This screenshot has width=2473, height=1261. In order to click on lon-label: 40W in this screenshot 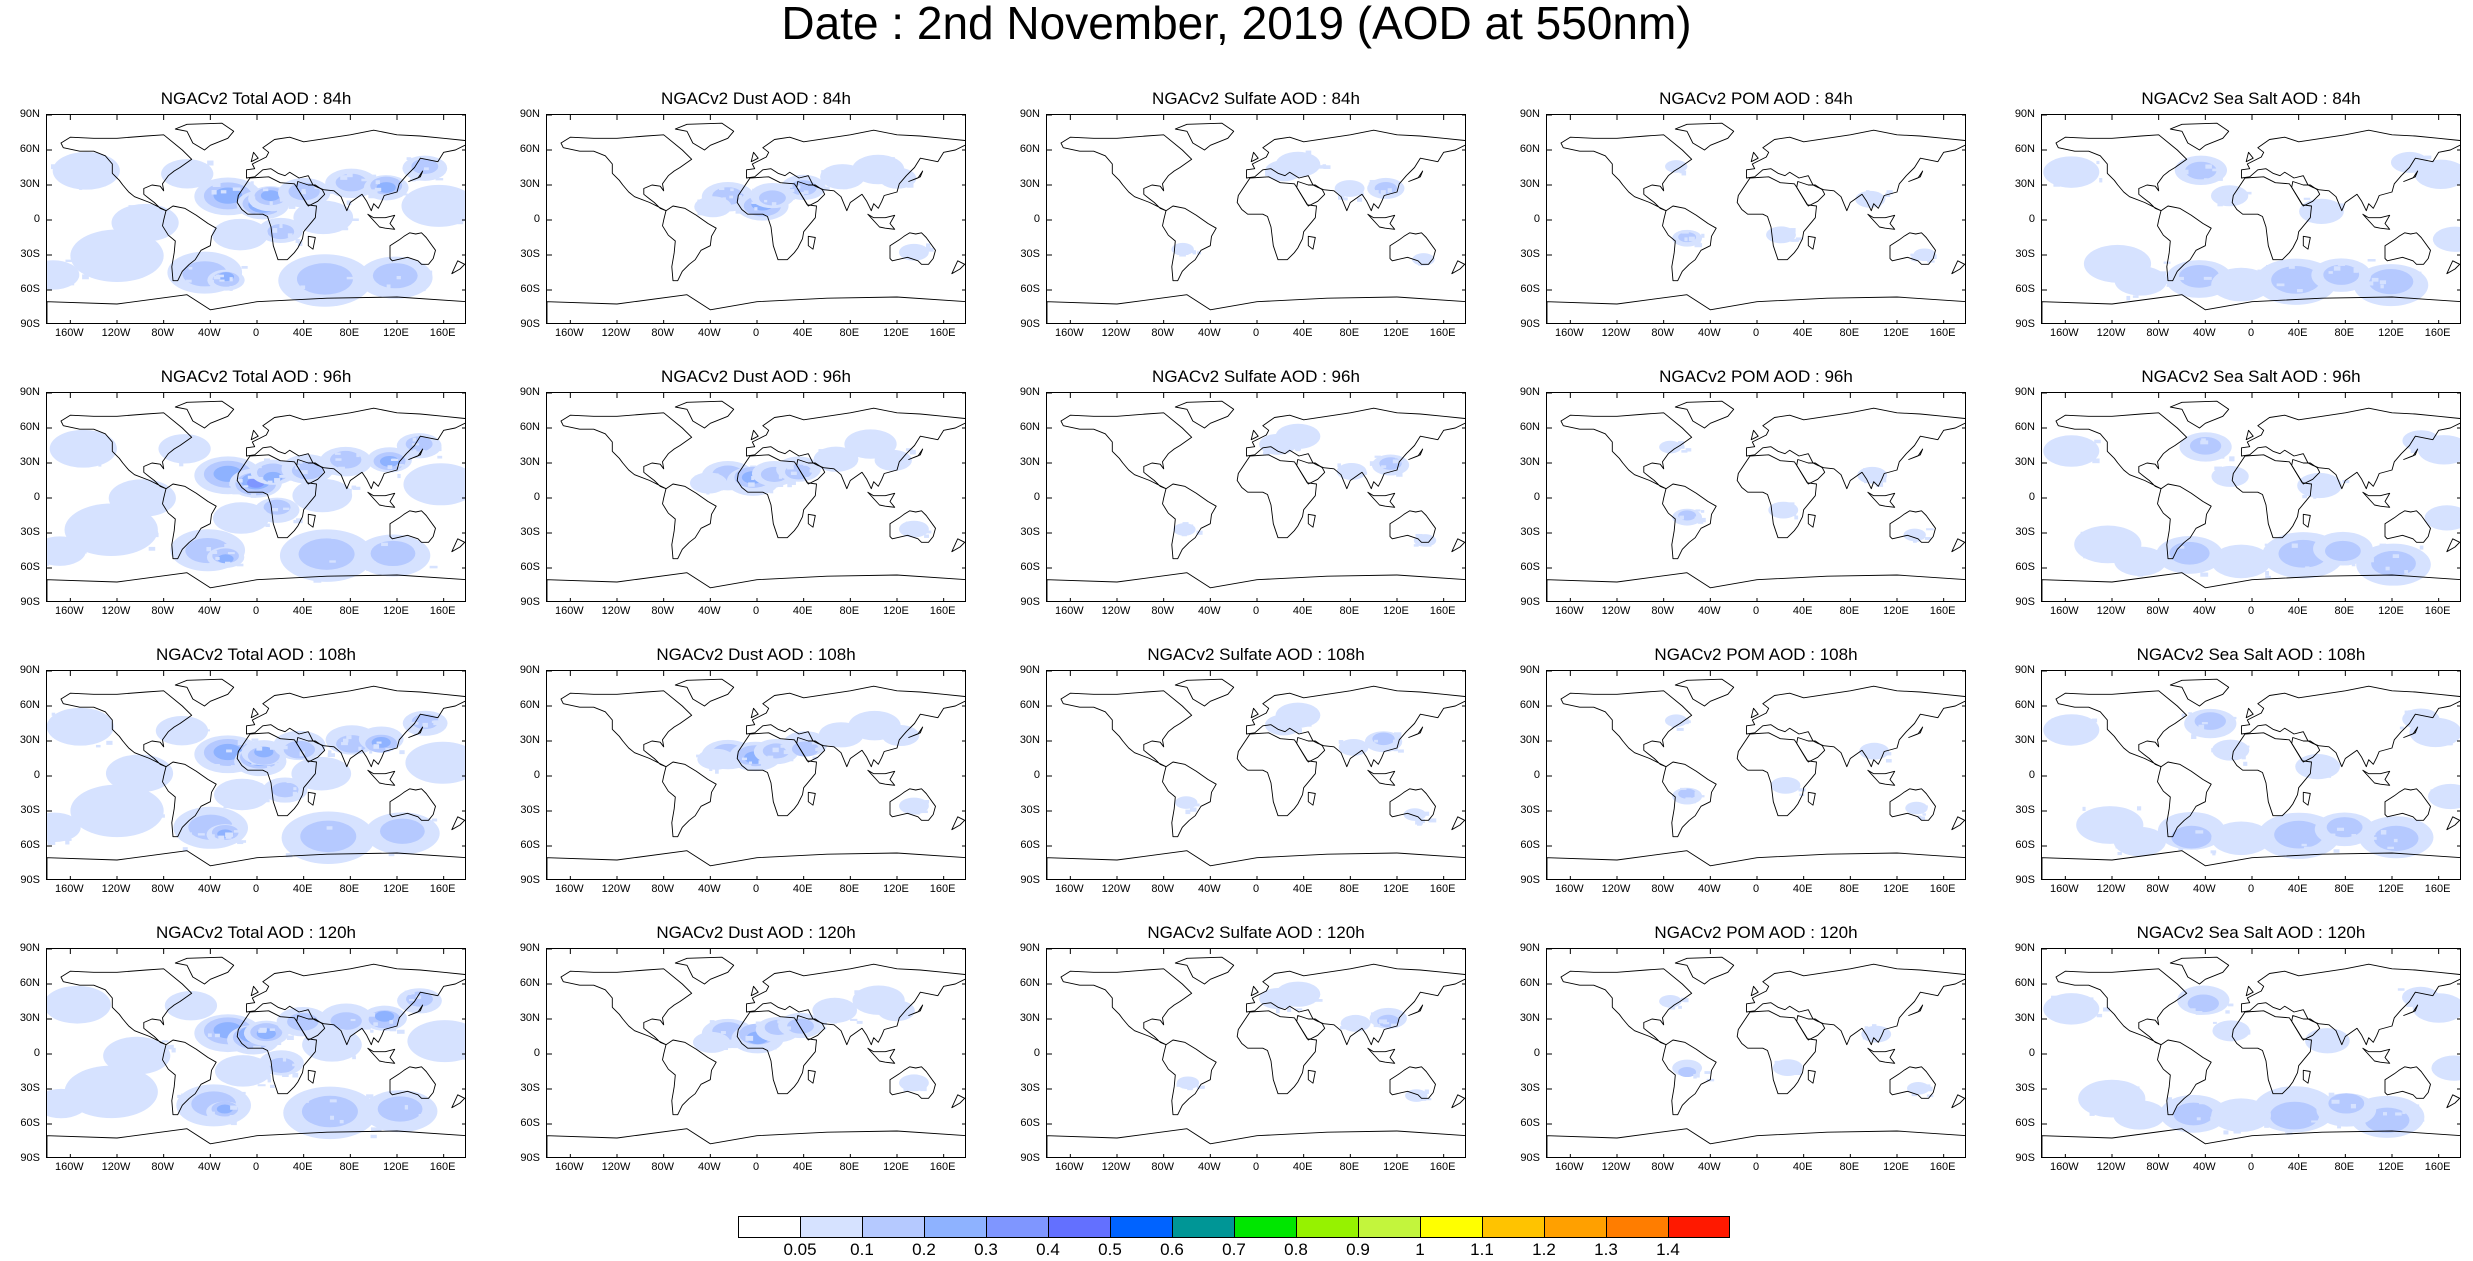, I will do `click(209, 333)`.